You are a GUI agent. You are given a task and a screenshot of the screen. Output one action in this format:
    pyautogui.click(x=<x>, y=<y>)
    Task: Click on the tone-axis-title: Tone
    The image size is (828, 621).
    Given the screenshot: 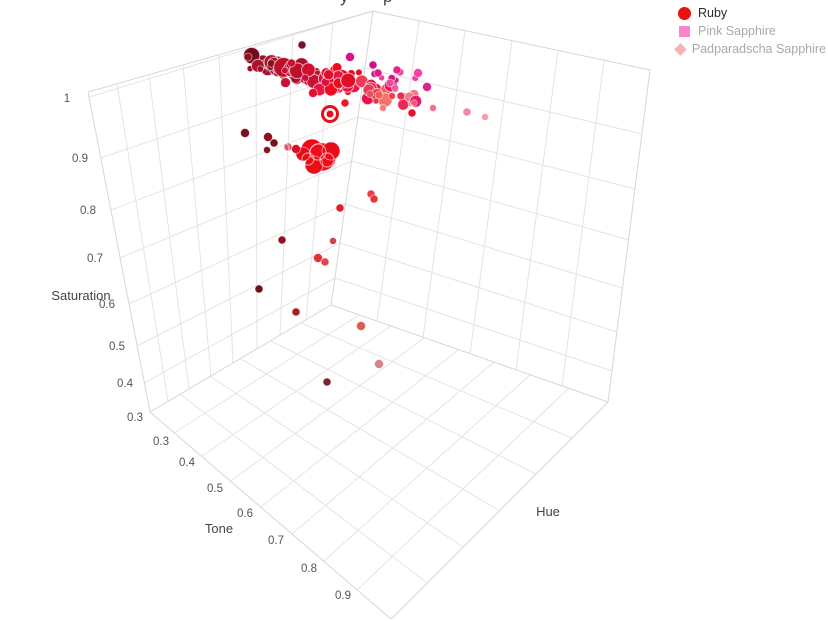 What is the action you would take?
    pyautogui.click(x=219, y=528)
    